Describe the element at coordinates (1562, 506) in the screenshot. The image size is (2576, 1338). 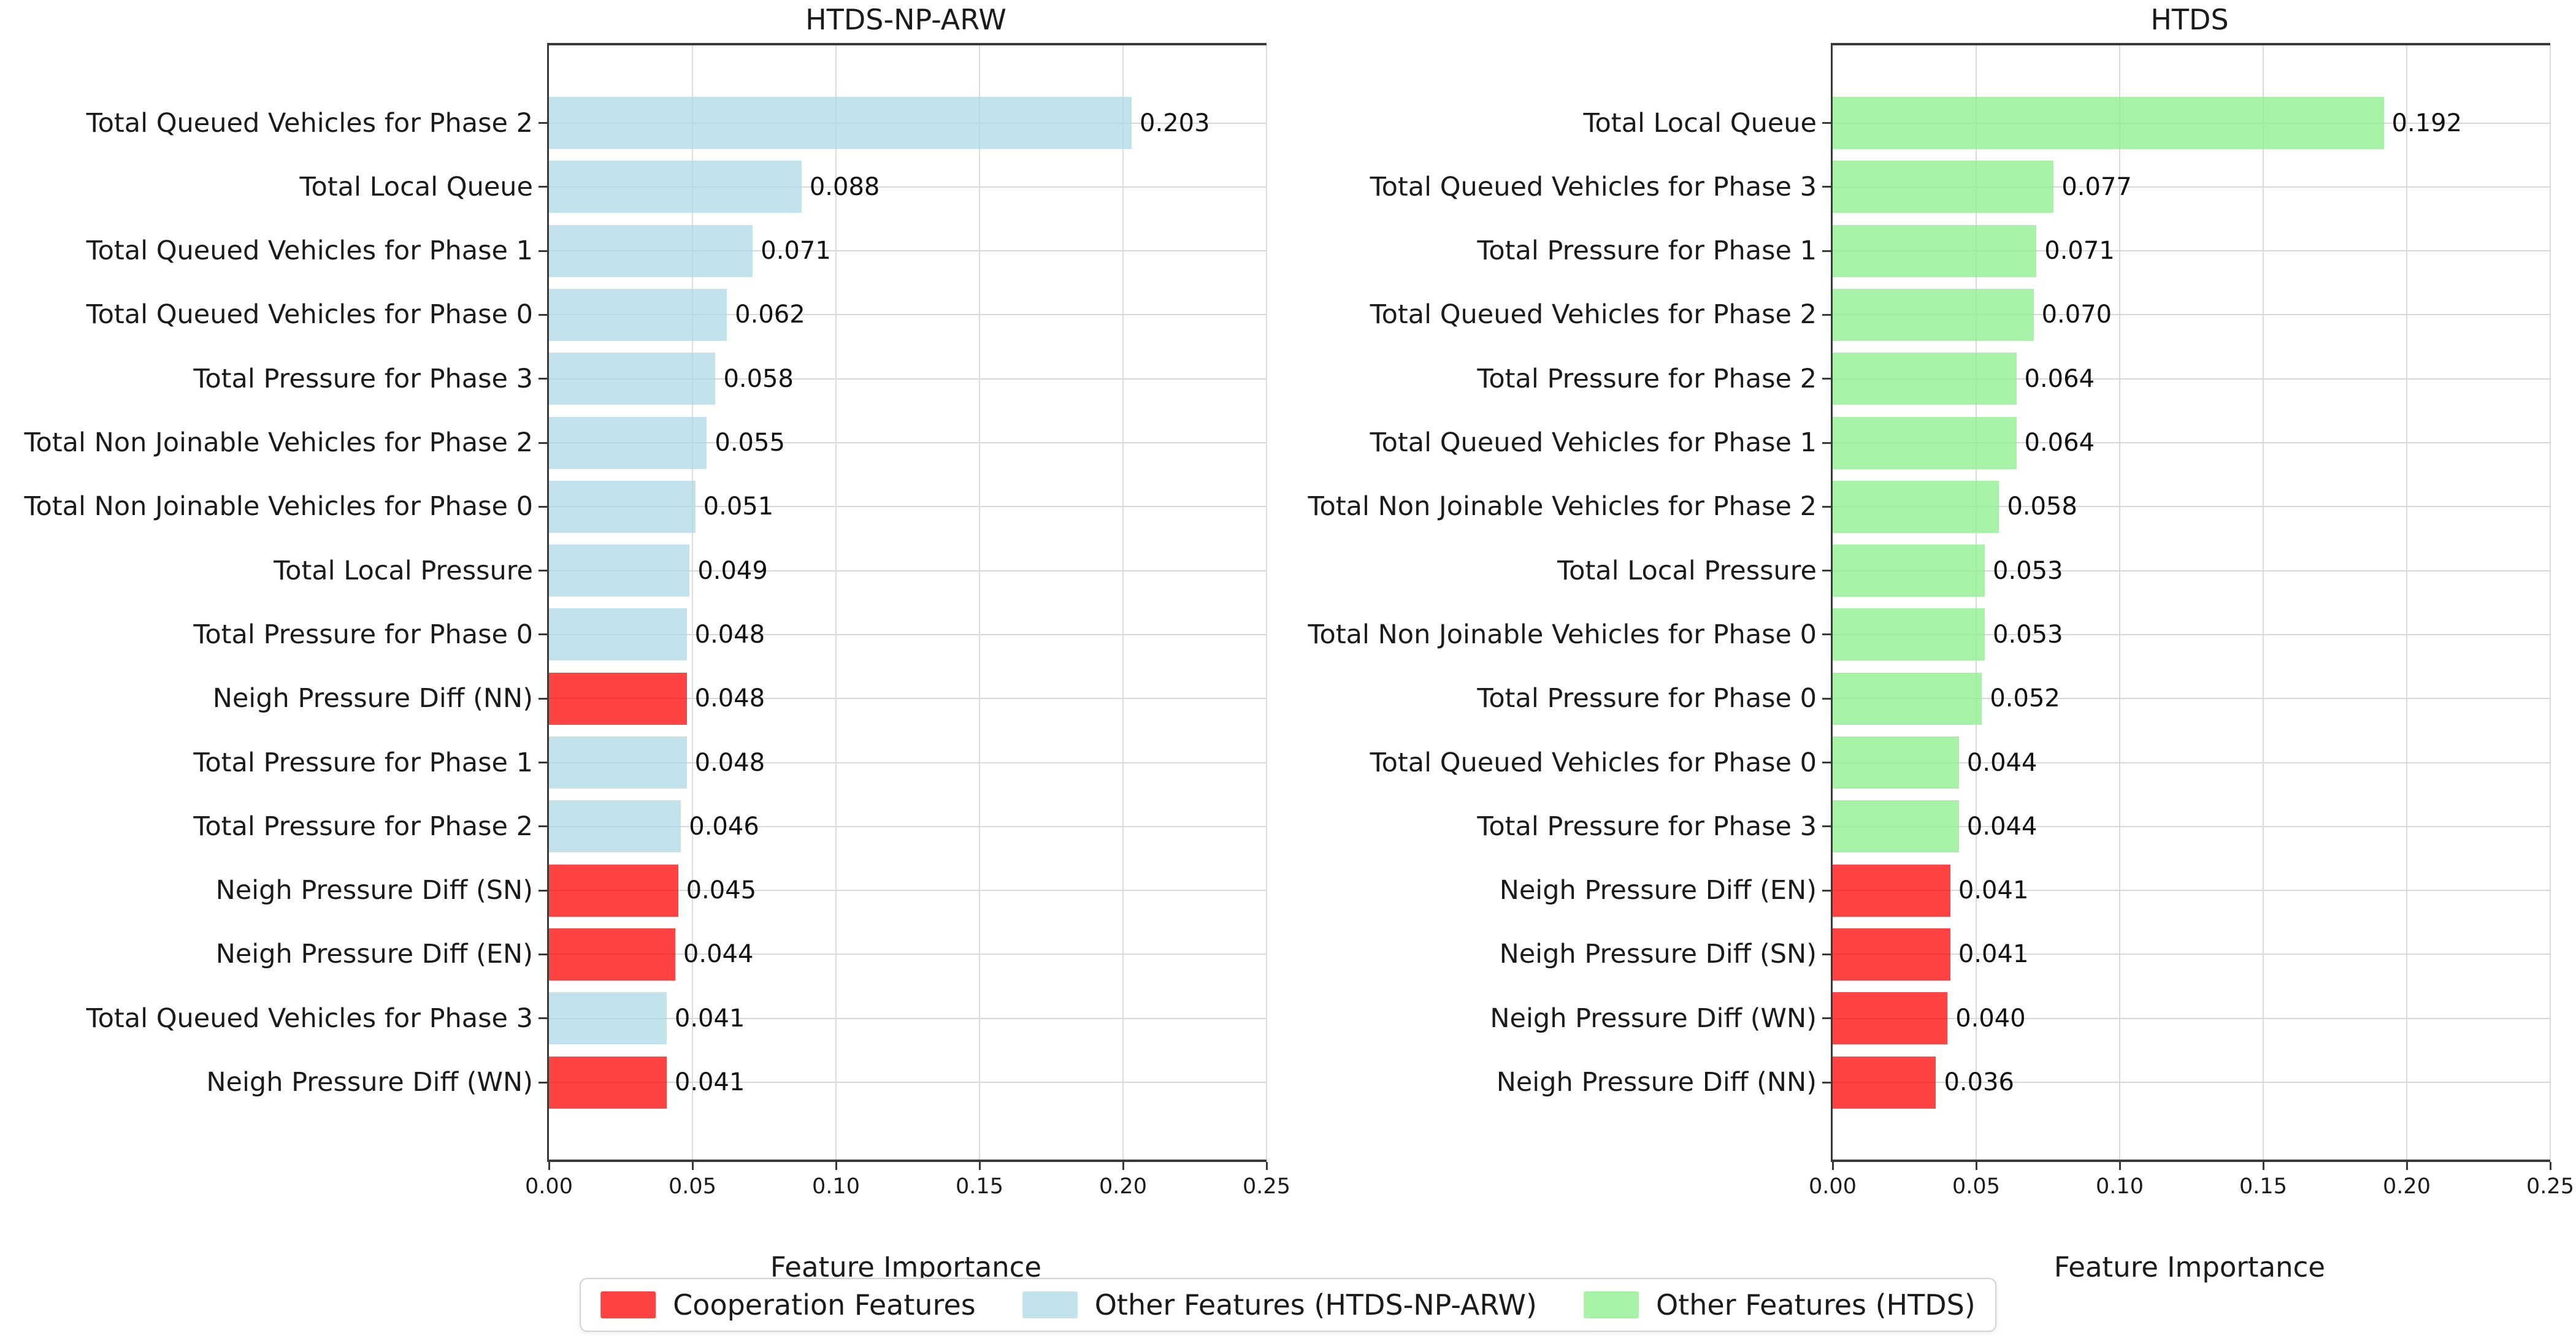
I see `y-tick-label: Total Non Joinable Vehicles for Phase 2` at that location.